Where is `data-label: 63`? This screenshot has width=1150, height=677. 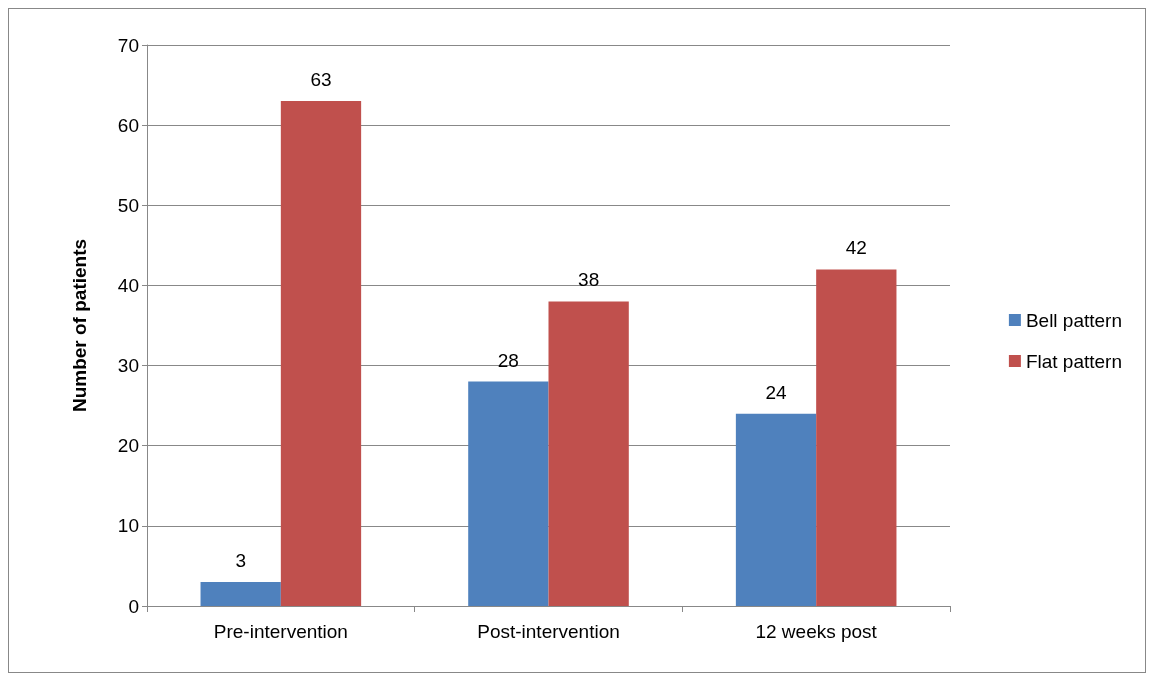
data-label: 63 is located at coordinates (321, 80).